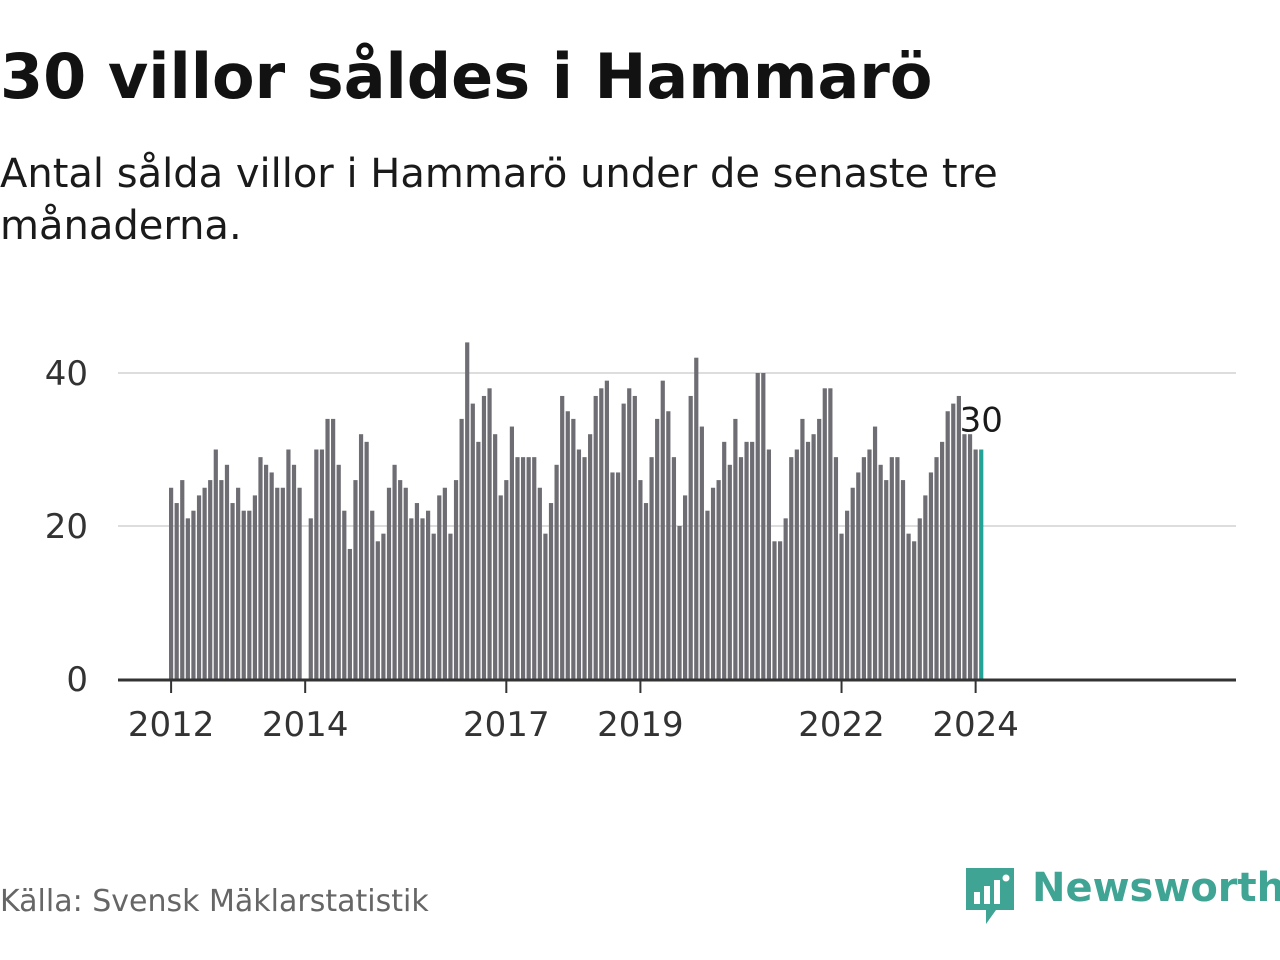 The image size is (1280, 960). Describe the element at coordinates (975, 725) in the screenshot. I see `x-tick-label: 2024` at that location.